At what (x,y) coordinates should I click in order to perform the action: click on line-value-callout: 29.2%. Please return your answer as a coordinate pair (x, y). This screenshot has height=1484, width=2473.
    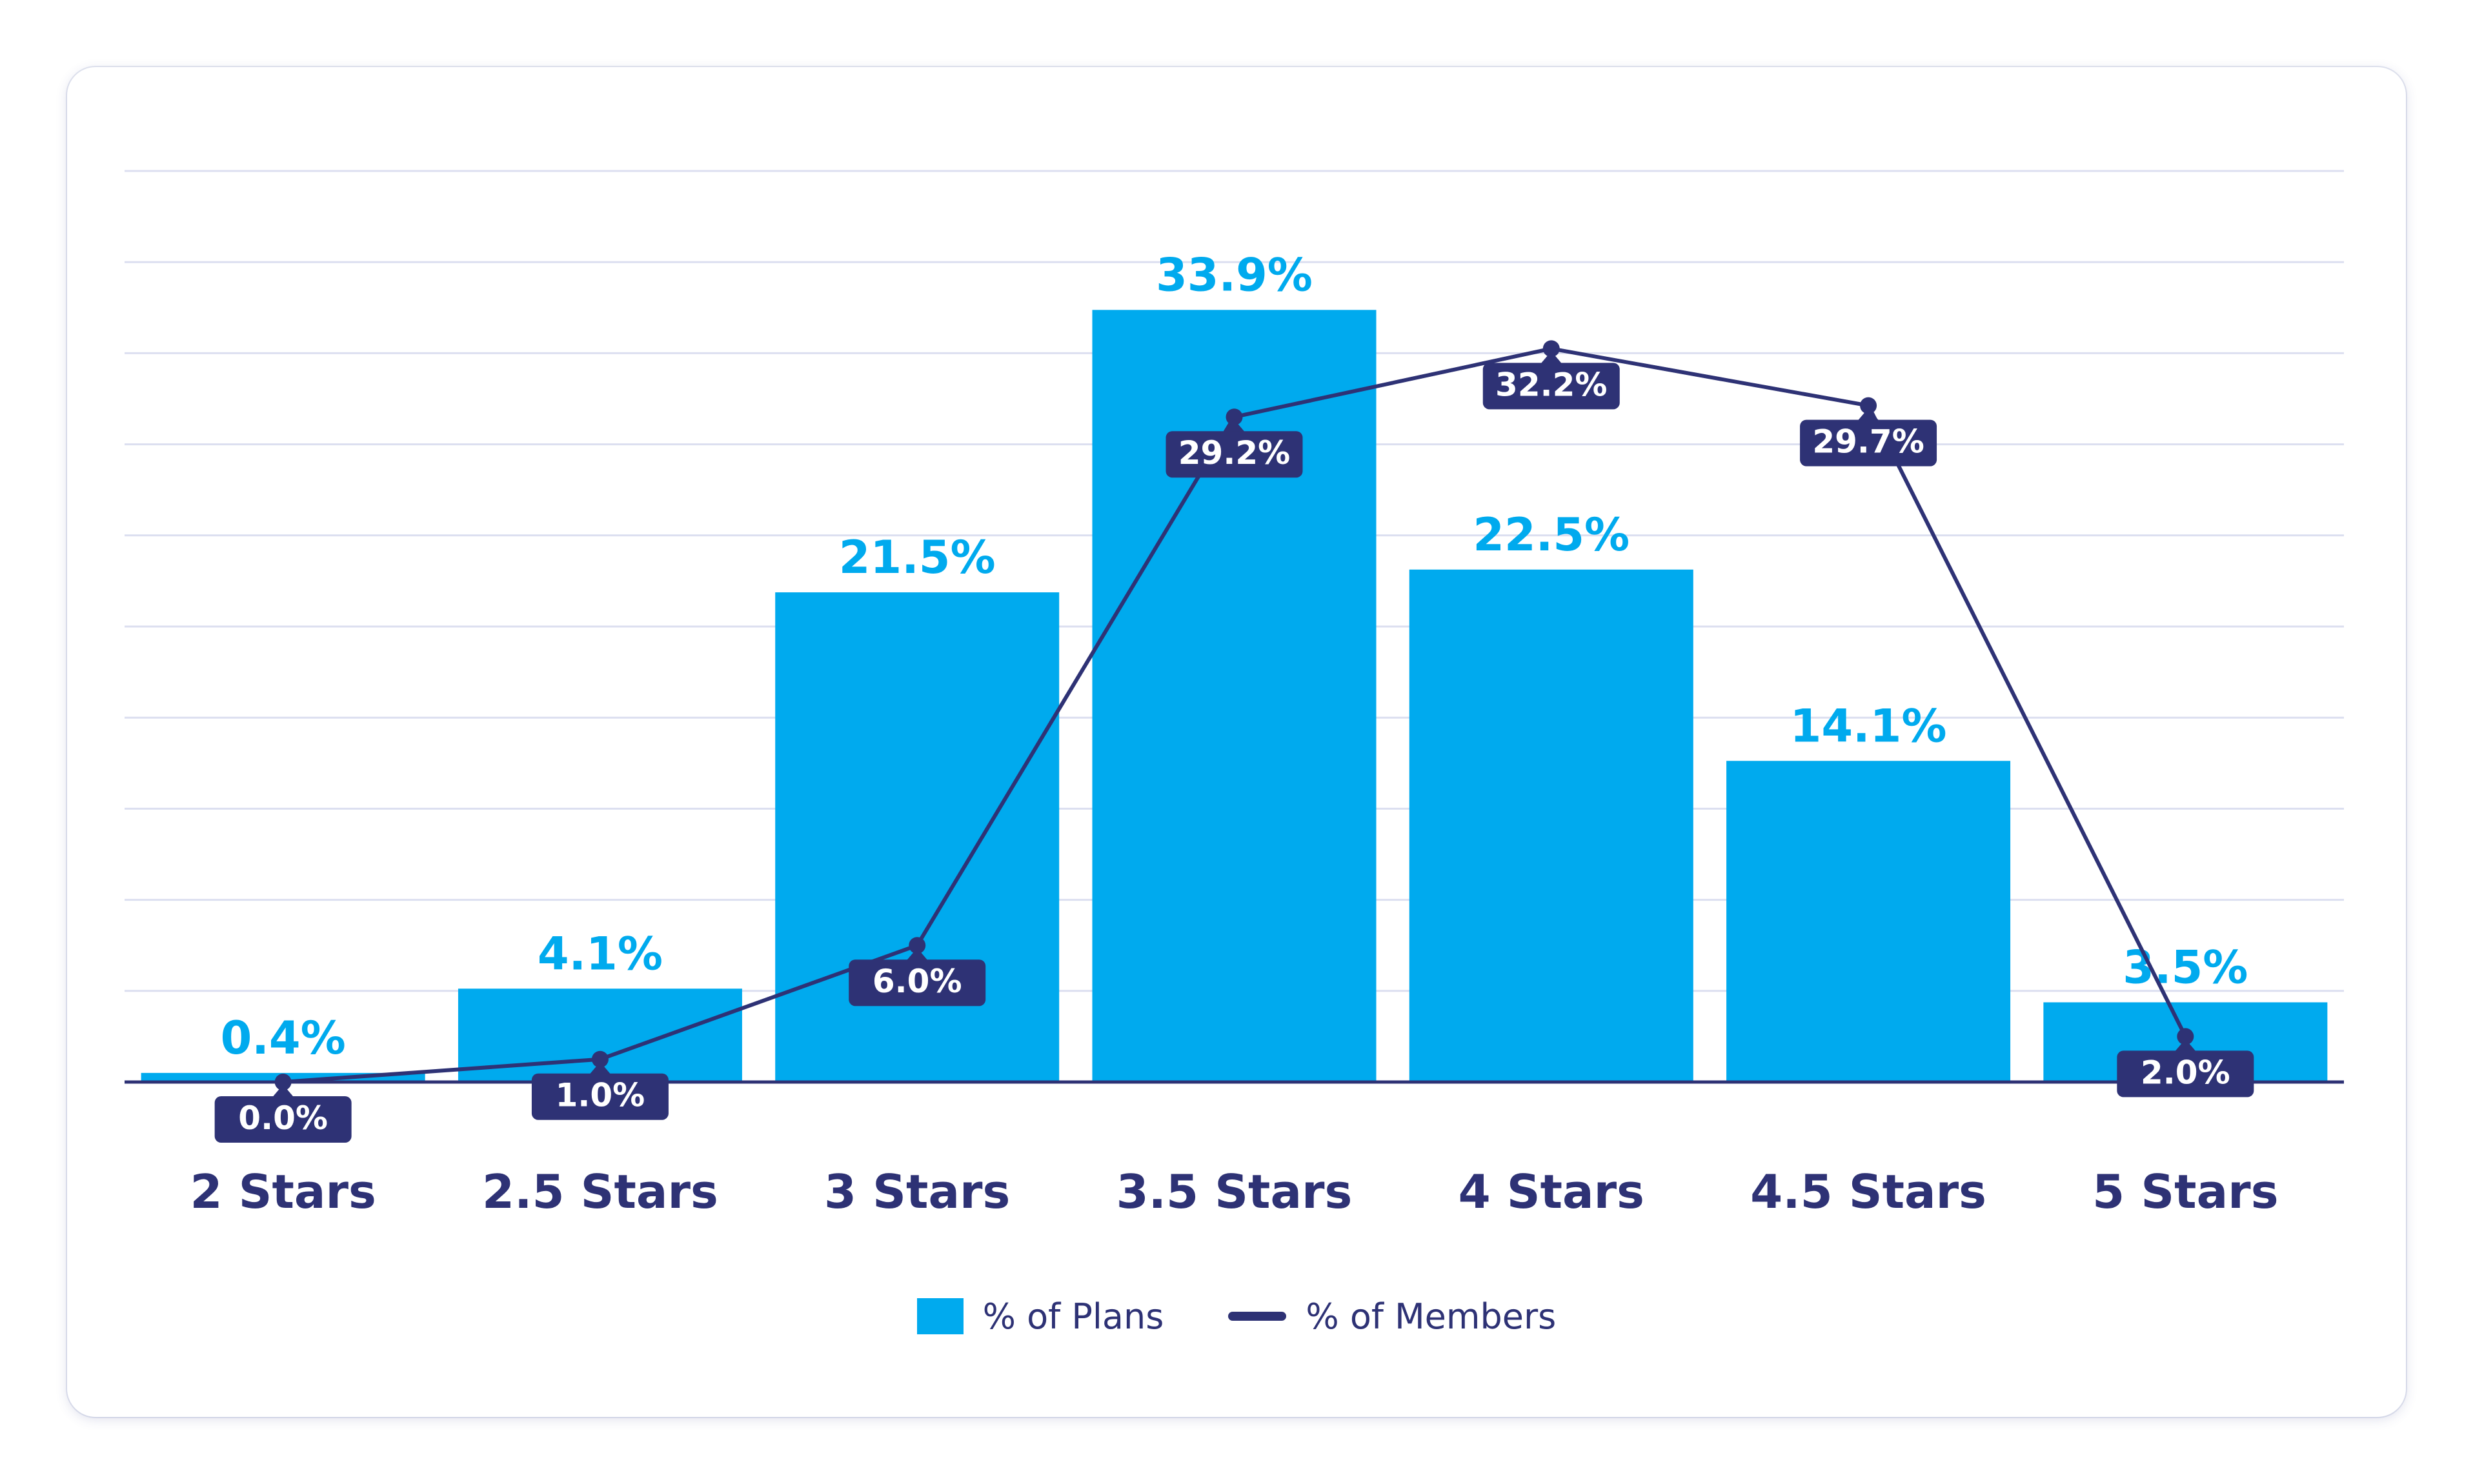
    Looking at the image, I should click on (1234, 449).